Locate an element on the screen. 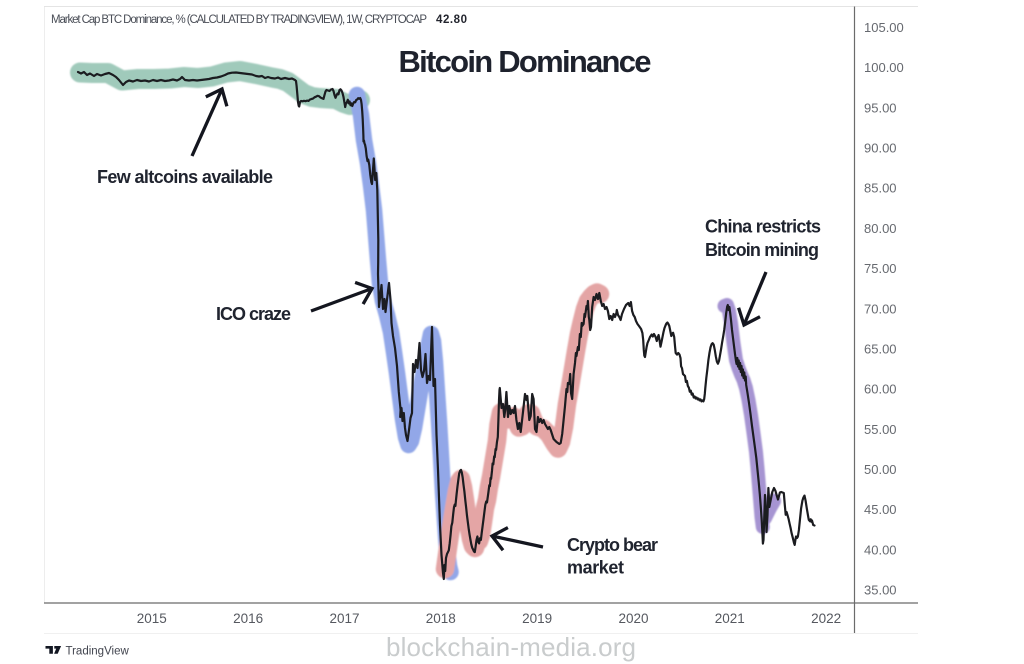  svg-text: 70.00 is located at coordinates (880, 308).